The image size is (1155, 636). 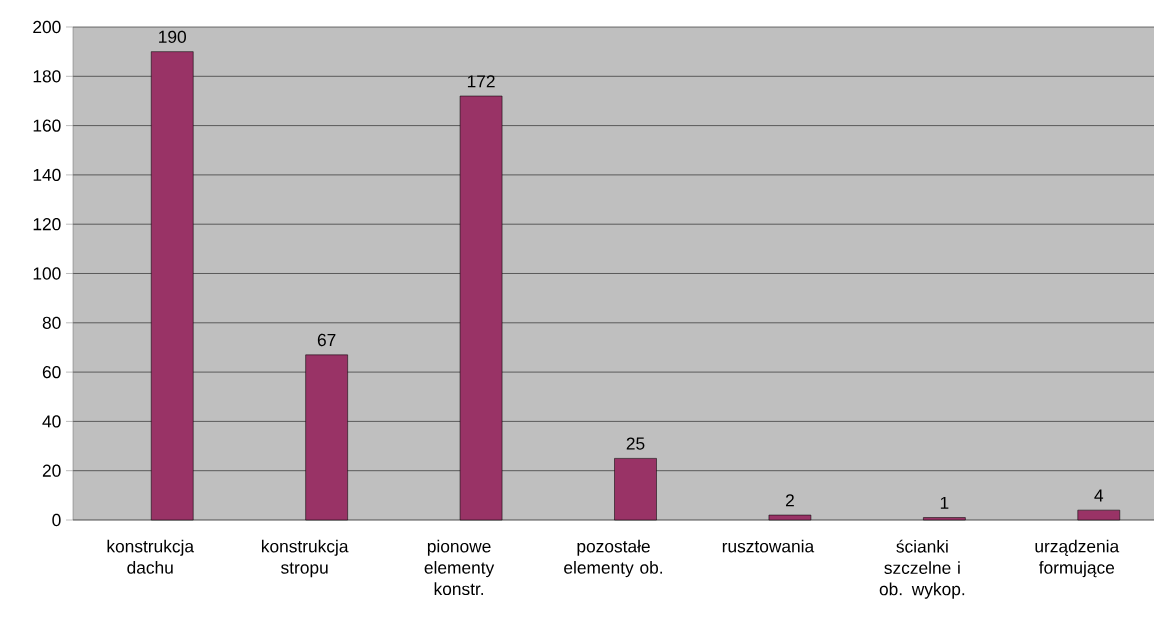 I want to click on data-label: 4, so click(x=1099, y=495).